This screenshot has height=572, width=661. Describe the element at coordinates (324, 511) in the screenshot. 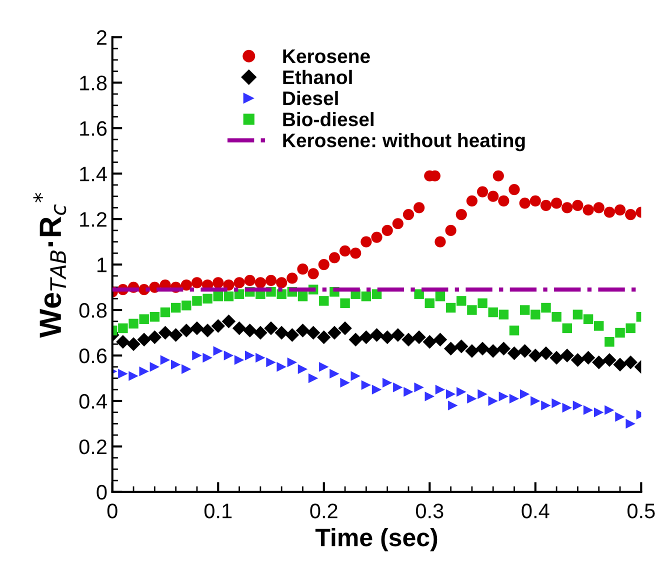

I see `x-tick-label: 0.2` at that location.